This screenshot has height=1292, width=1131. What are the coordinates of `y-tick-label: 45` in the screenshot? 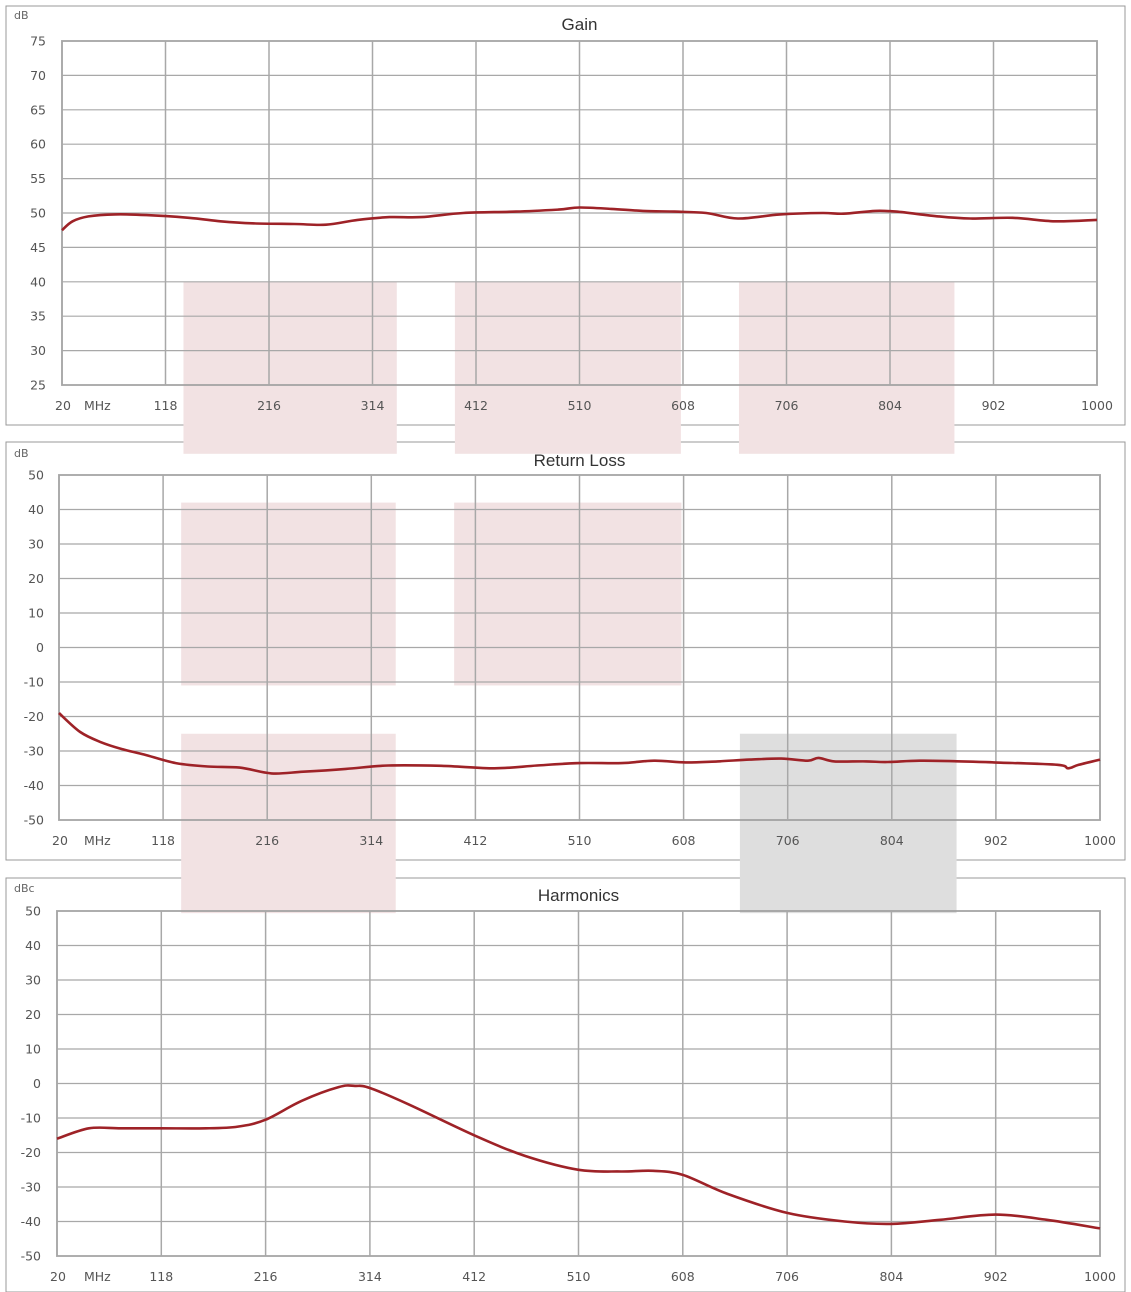 It's located at (38, 247).